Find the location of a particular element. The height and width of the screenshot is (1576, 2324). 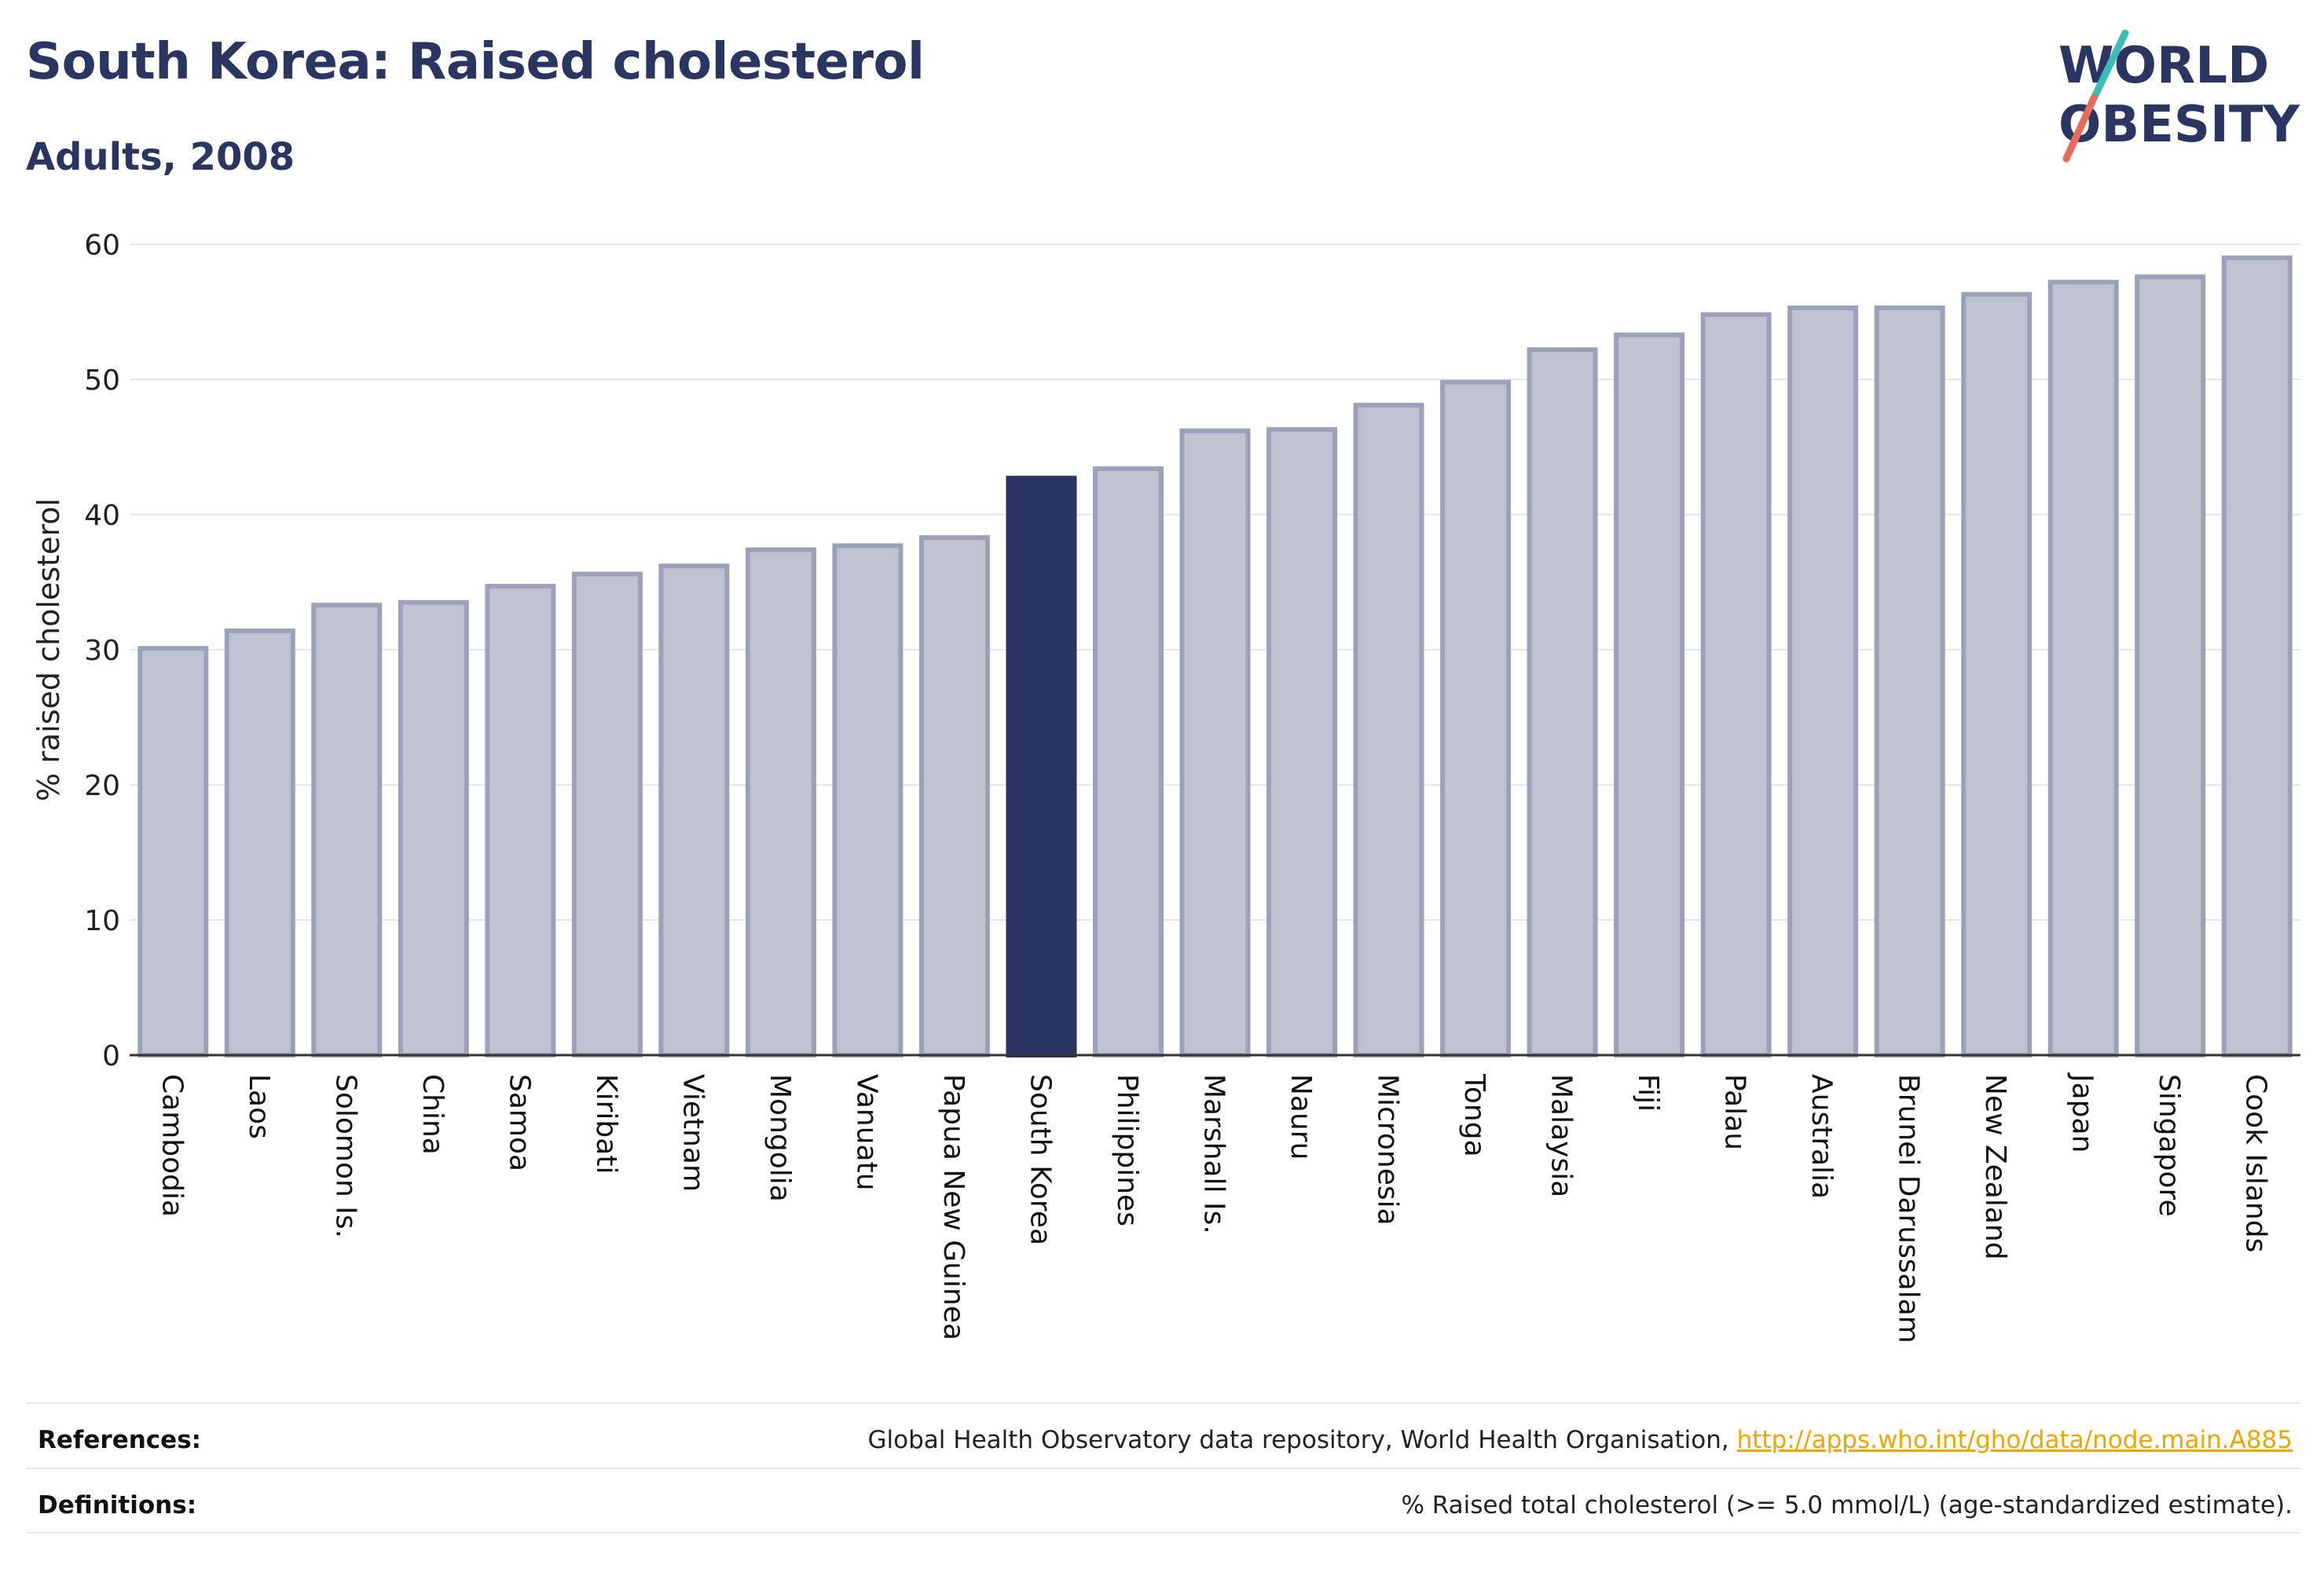

x-tick-label: Nauru is located at coordinates (1301, 1117).